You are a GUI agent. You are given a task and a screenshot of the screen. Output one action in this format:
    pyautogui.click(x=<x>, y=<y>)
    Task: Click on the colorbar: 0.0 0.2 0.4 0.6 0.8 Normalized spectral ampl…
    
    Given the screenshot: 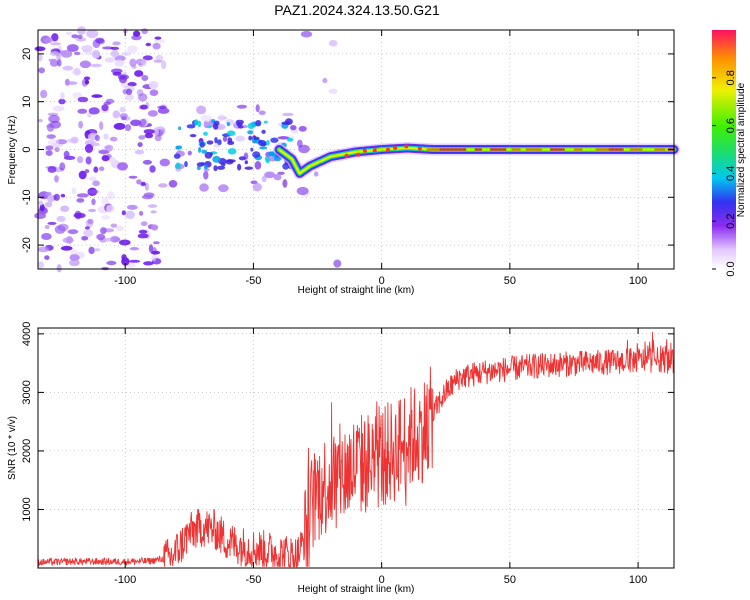 What is the action you would take?
    pyautogui.click(x=729, y=153)
    